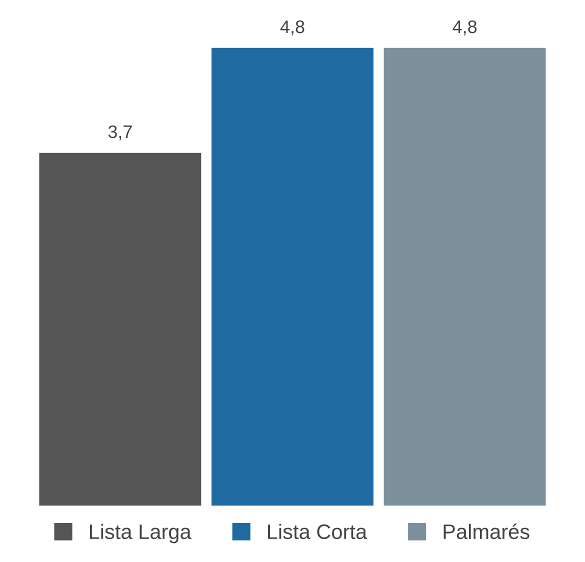  Describe the element at coordinates (318, 532) in the screenshot. I see `legend-label: Lista Corta` at that location.